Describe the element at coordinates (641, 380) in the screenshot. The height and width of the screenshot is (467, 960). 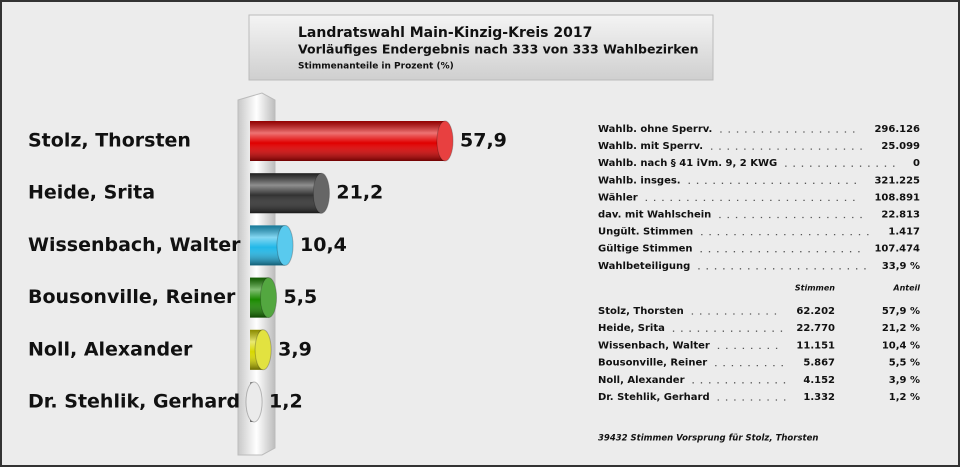
I see `candidate-label: Noll, Alexander` at that location.